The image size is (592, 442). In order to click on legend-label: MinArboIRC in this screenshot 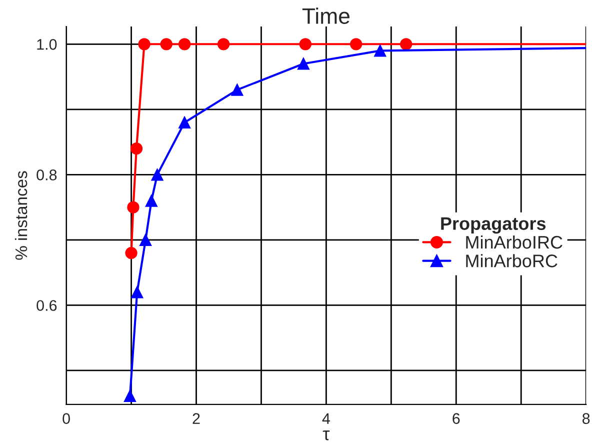, I will do `click(514, 242)`.